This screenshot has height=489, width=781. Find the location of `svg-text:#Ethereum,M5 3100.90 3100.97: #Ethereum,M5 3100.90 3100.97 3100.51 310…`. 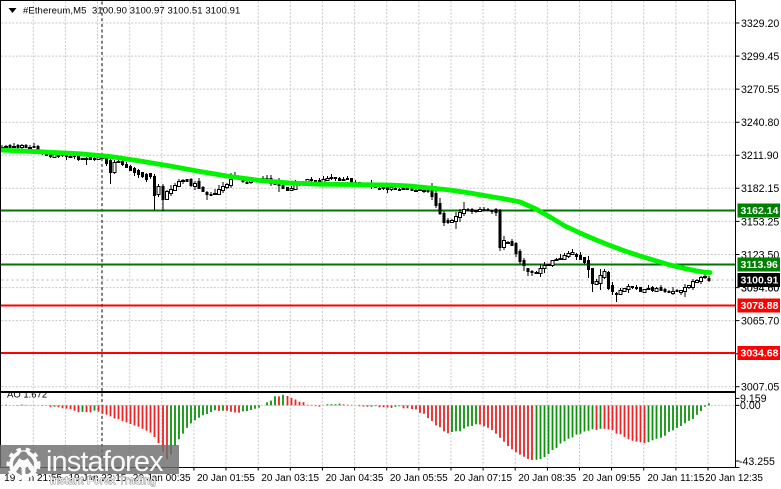

svg-text:#Ethereum,M5 3100.90 3100.97: #Ethereum,M5 3100.90 3100.97 3100.51 310… is located at coordinates (131, 11).